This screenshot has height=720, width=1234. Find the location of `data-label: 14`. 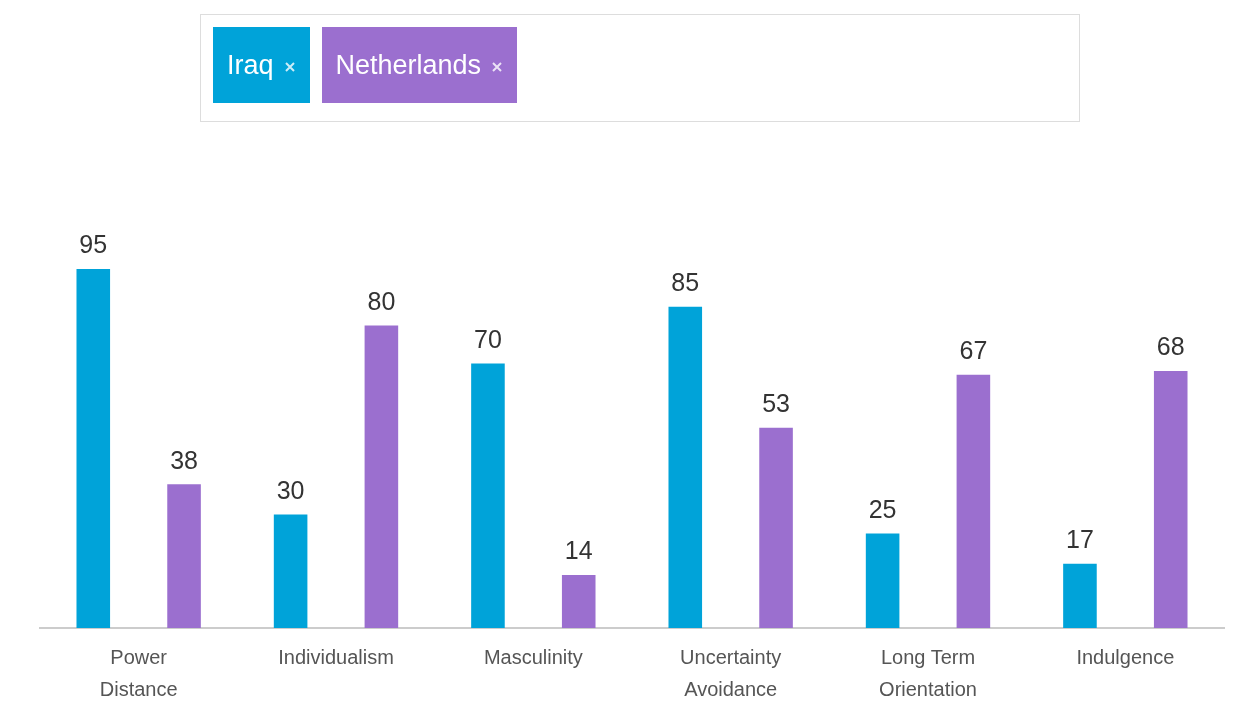

data-label: 14 is located at coordinates (578, 550).